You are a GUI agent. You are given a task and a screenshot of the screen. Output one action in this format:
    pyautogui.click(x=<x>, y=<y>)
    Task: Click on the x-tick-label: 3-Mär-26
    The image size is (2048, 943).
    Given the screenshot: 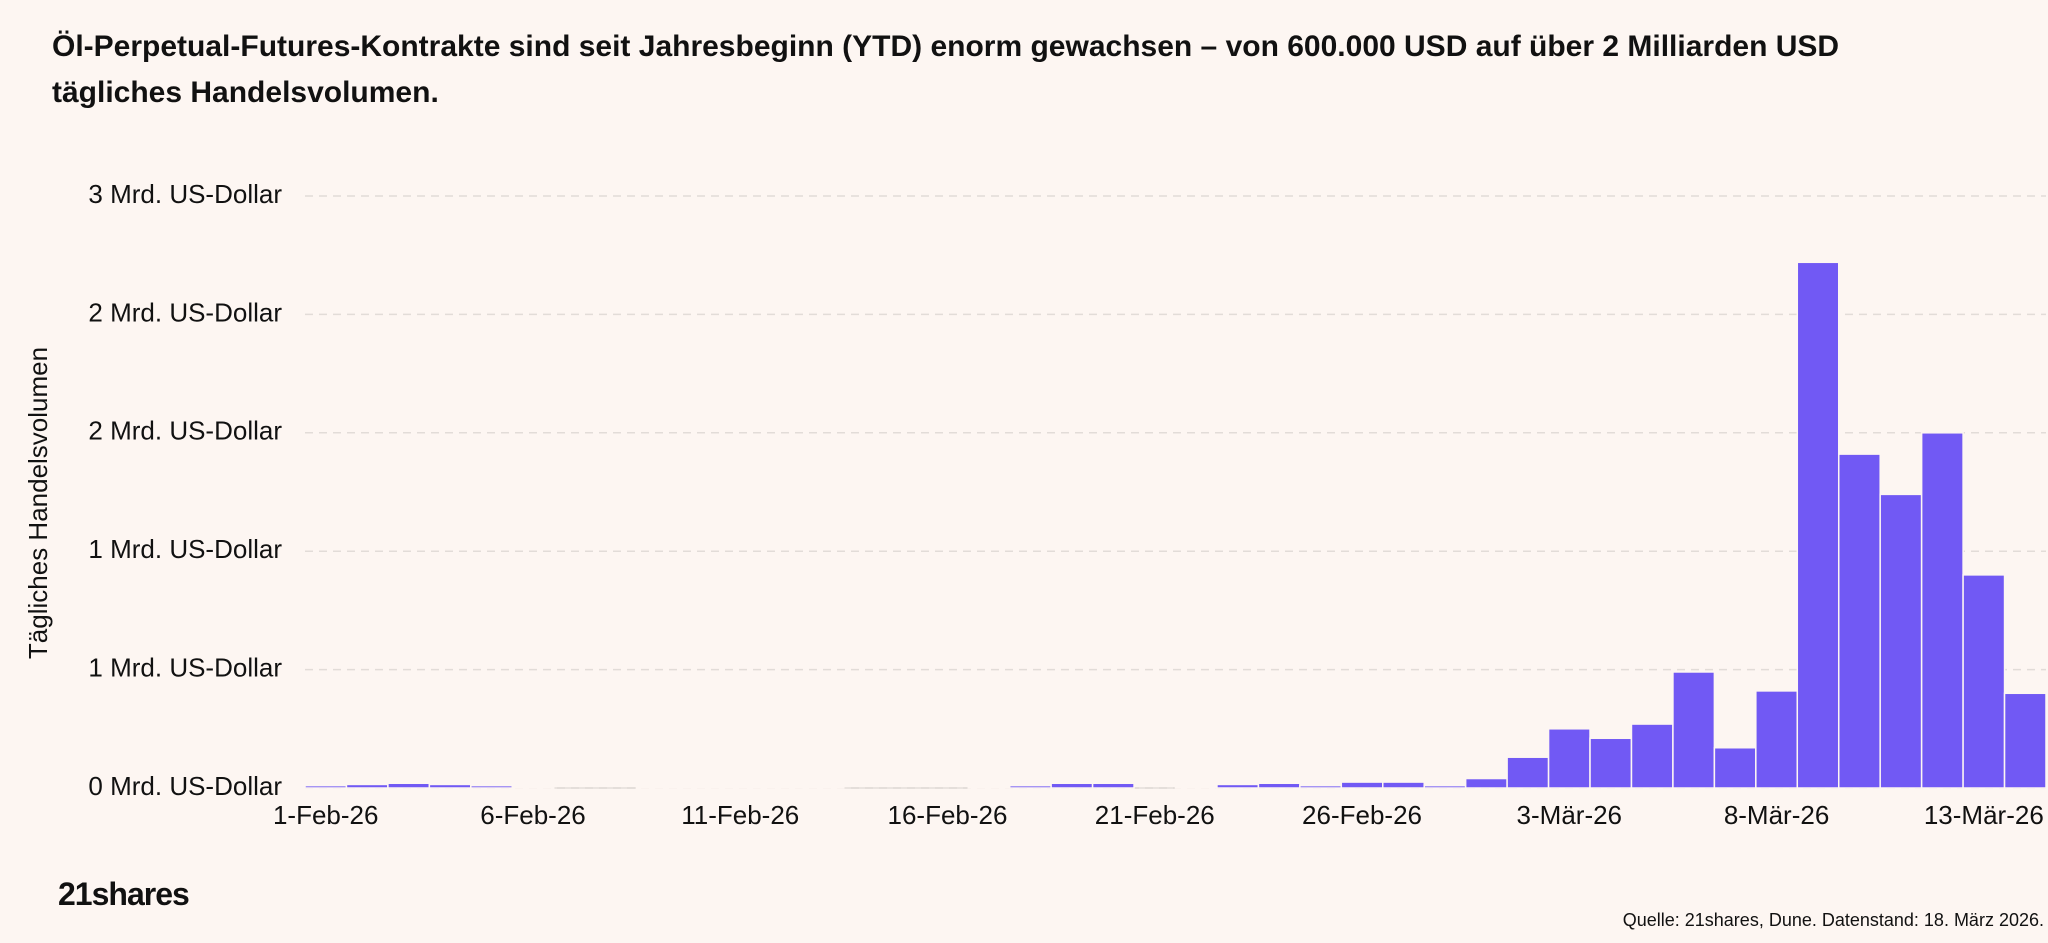 What is the action you would take?
    pyautogui.click(x=1569, y=815)
    